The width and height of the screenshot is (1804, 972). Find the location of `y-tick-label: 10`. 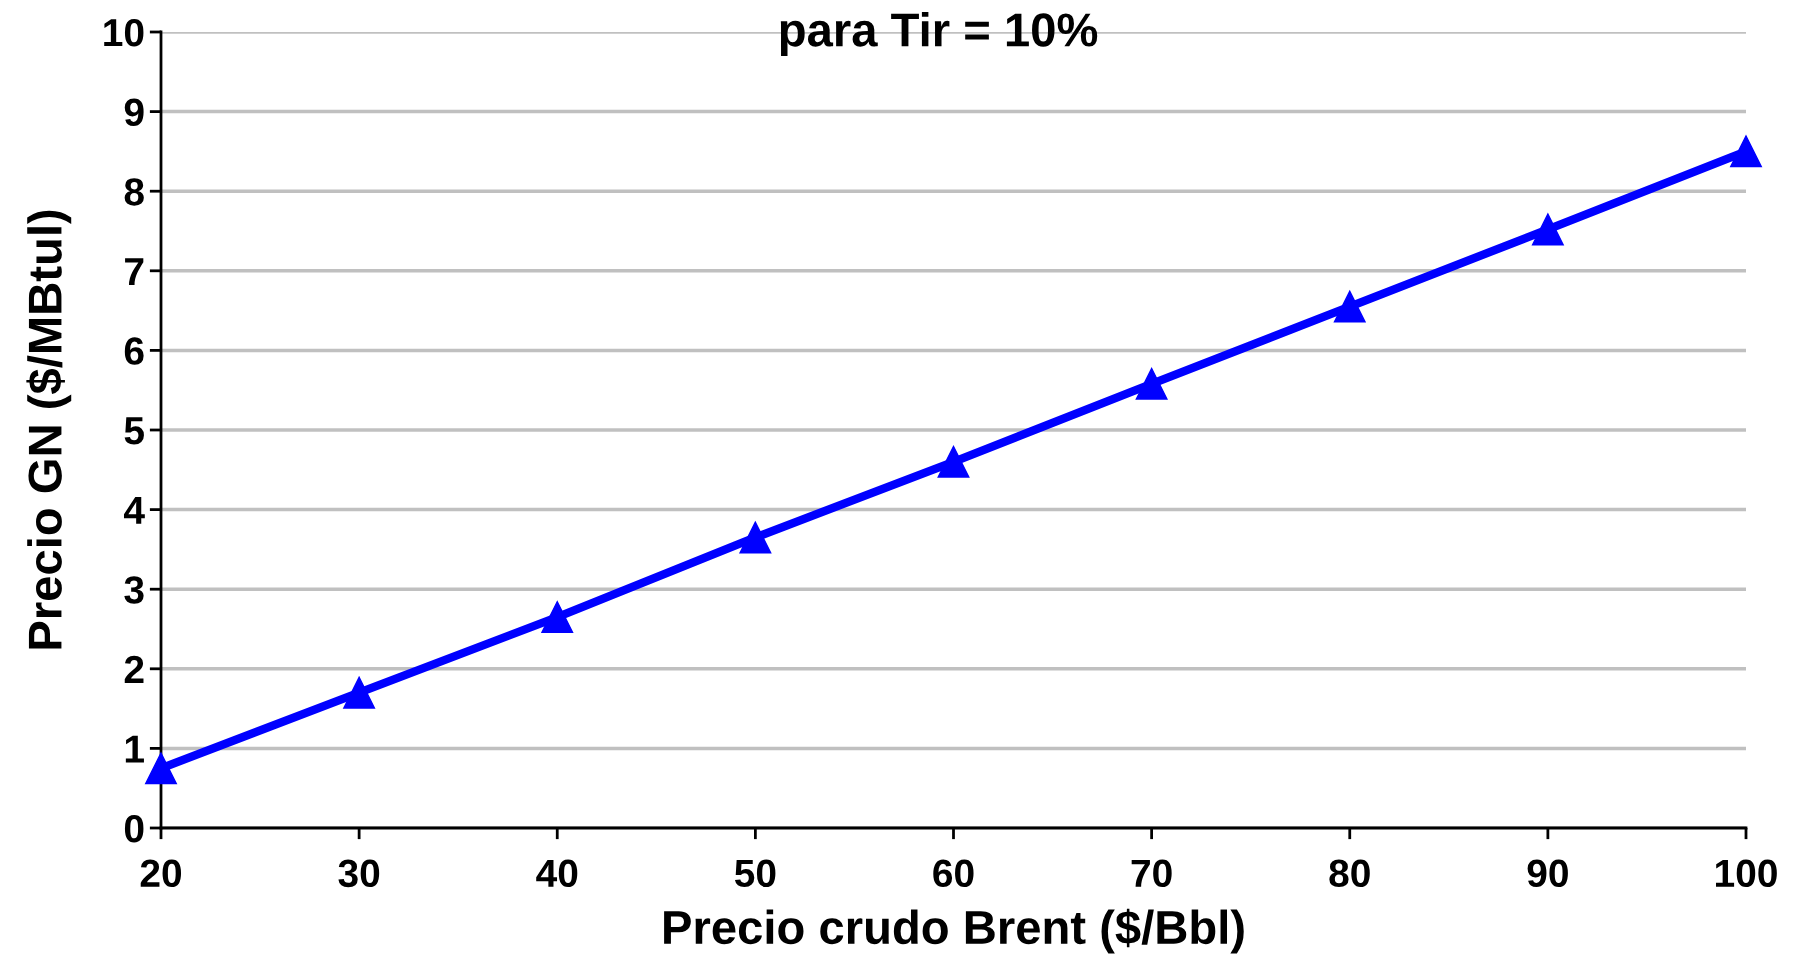

y-tick-label: 10 is located at coordinates (124, 32).